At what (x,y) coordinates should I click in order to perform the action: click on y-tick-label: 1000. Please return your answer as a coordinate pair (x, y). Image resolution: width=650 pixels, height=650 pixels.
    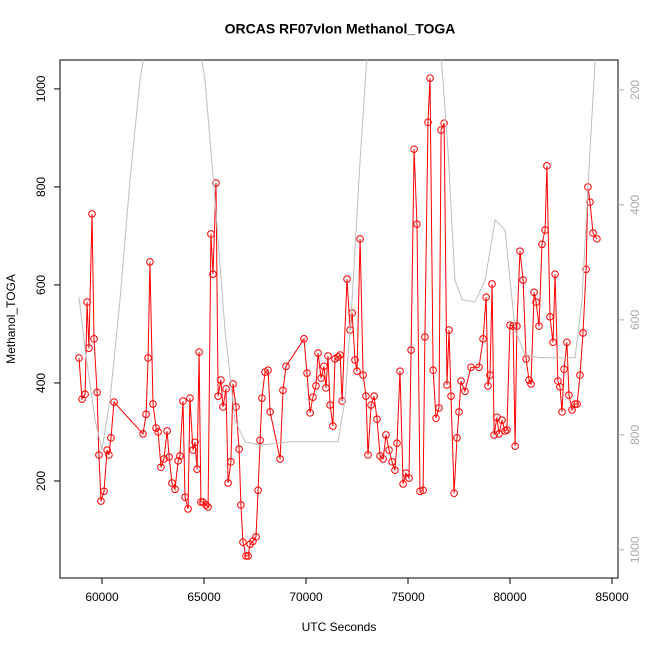
    Looking at the image, I should click on (41, 88).